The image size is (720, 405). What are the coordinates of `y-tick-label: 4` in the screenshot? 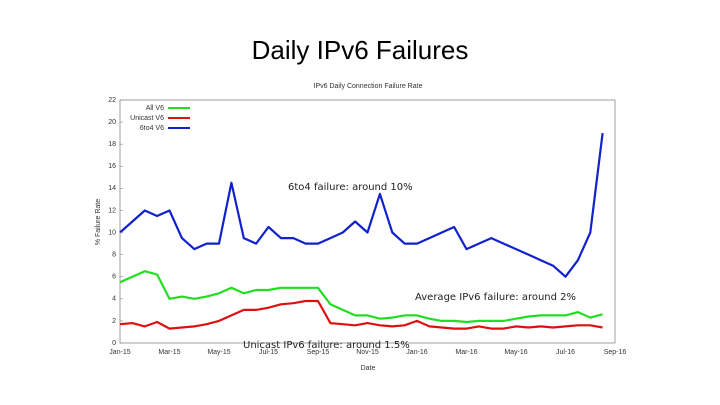 It's located at (114, 299).